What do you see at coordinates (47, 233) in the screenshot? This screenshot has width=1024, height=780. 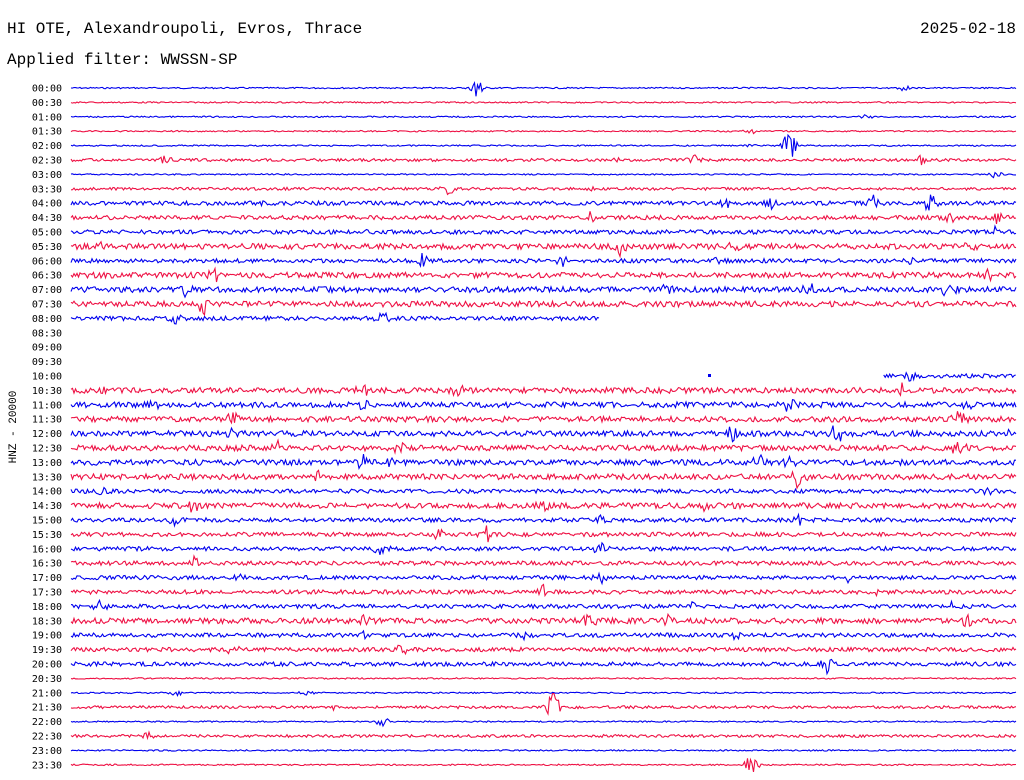 I see `time-label: 05:00` at bounding box center [47, 233].